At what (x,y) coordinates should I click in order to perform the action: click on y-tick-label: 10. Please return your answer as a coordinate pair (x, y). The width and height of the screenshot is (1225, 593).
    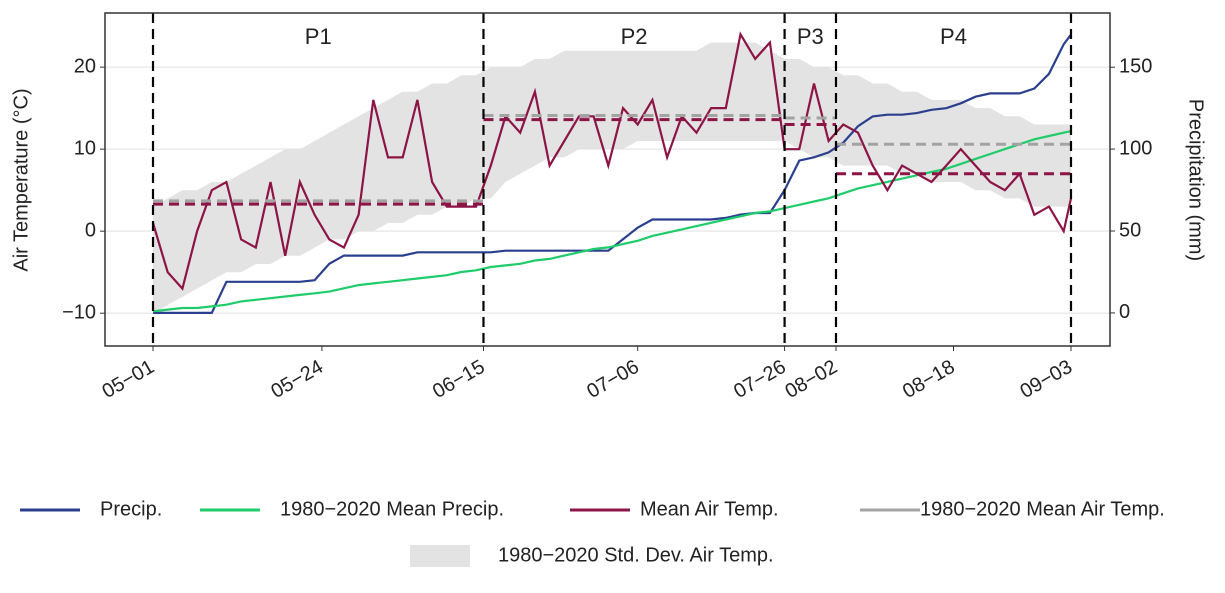
    Looking at the image, I should click on (85, 148).